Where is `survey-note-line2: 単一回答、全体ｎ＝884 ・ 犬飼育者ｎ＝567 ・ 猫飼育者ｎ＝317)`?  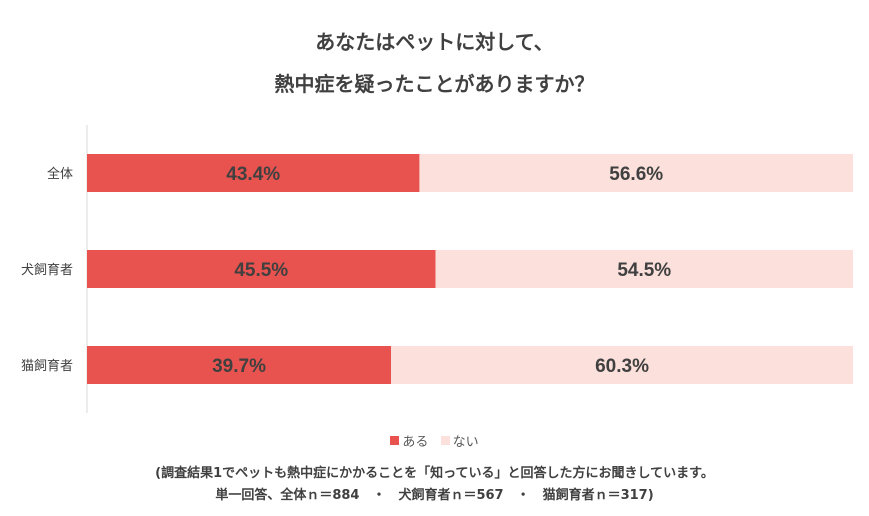
survey-note-line2: 単一回答、全体ｎ＝884 ・ 犬飼育者ｎ＝567 ・ 猫飼育者ｎ＝317) is located at coordinates (434, 495).